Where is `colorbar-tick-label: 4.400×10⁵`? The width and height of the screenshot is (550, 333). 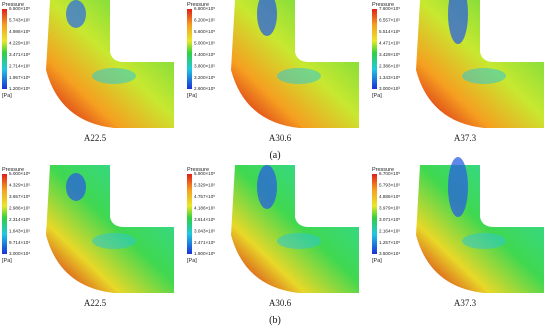 colorbar-tick-label: 4.400×10⁵ is located at coordinates (204, 54).